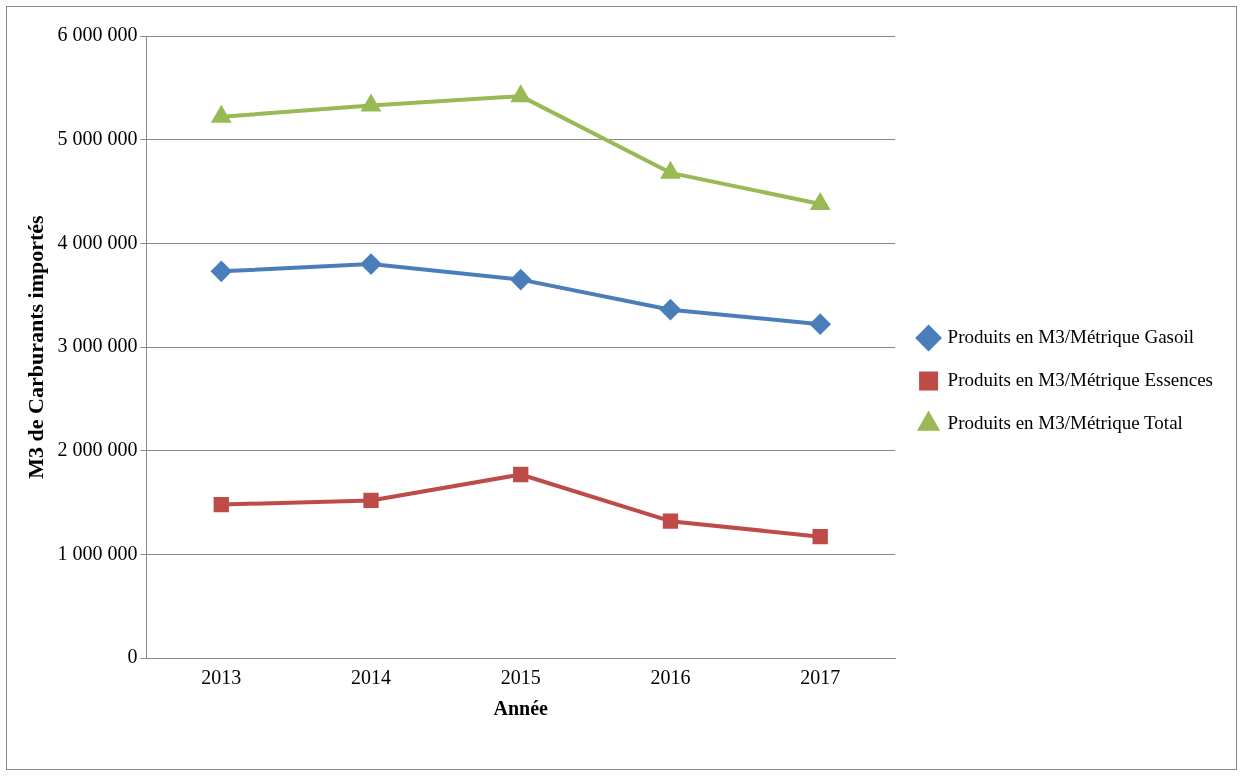  Describe the element at coordinates (1080, 379) in the screenshot. I see `legend-label: Produits en M3/Métrique Essences` at that location.